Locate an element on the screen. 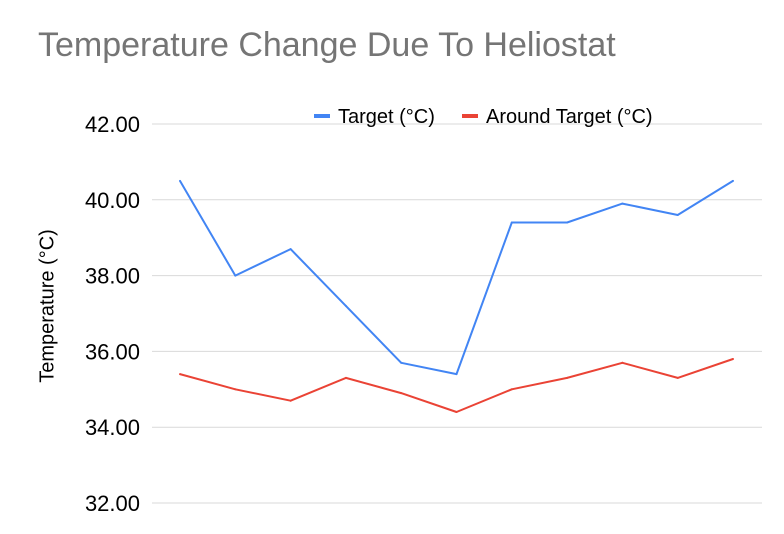 This screenshot has height=534, width=784. legend-swatch-target is located at coordinates (322, 116).